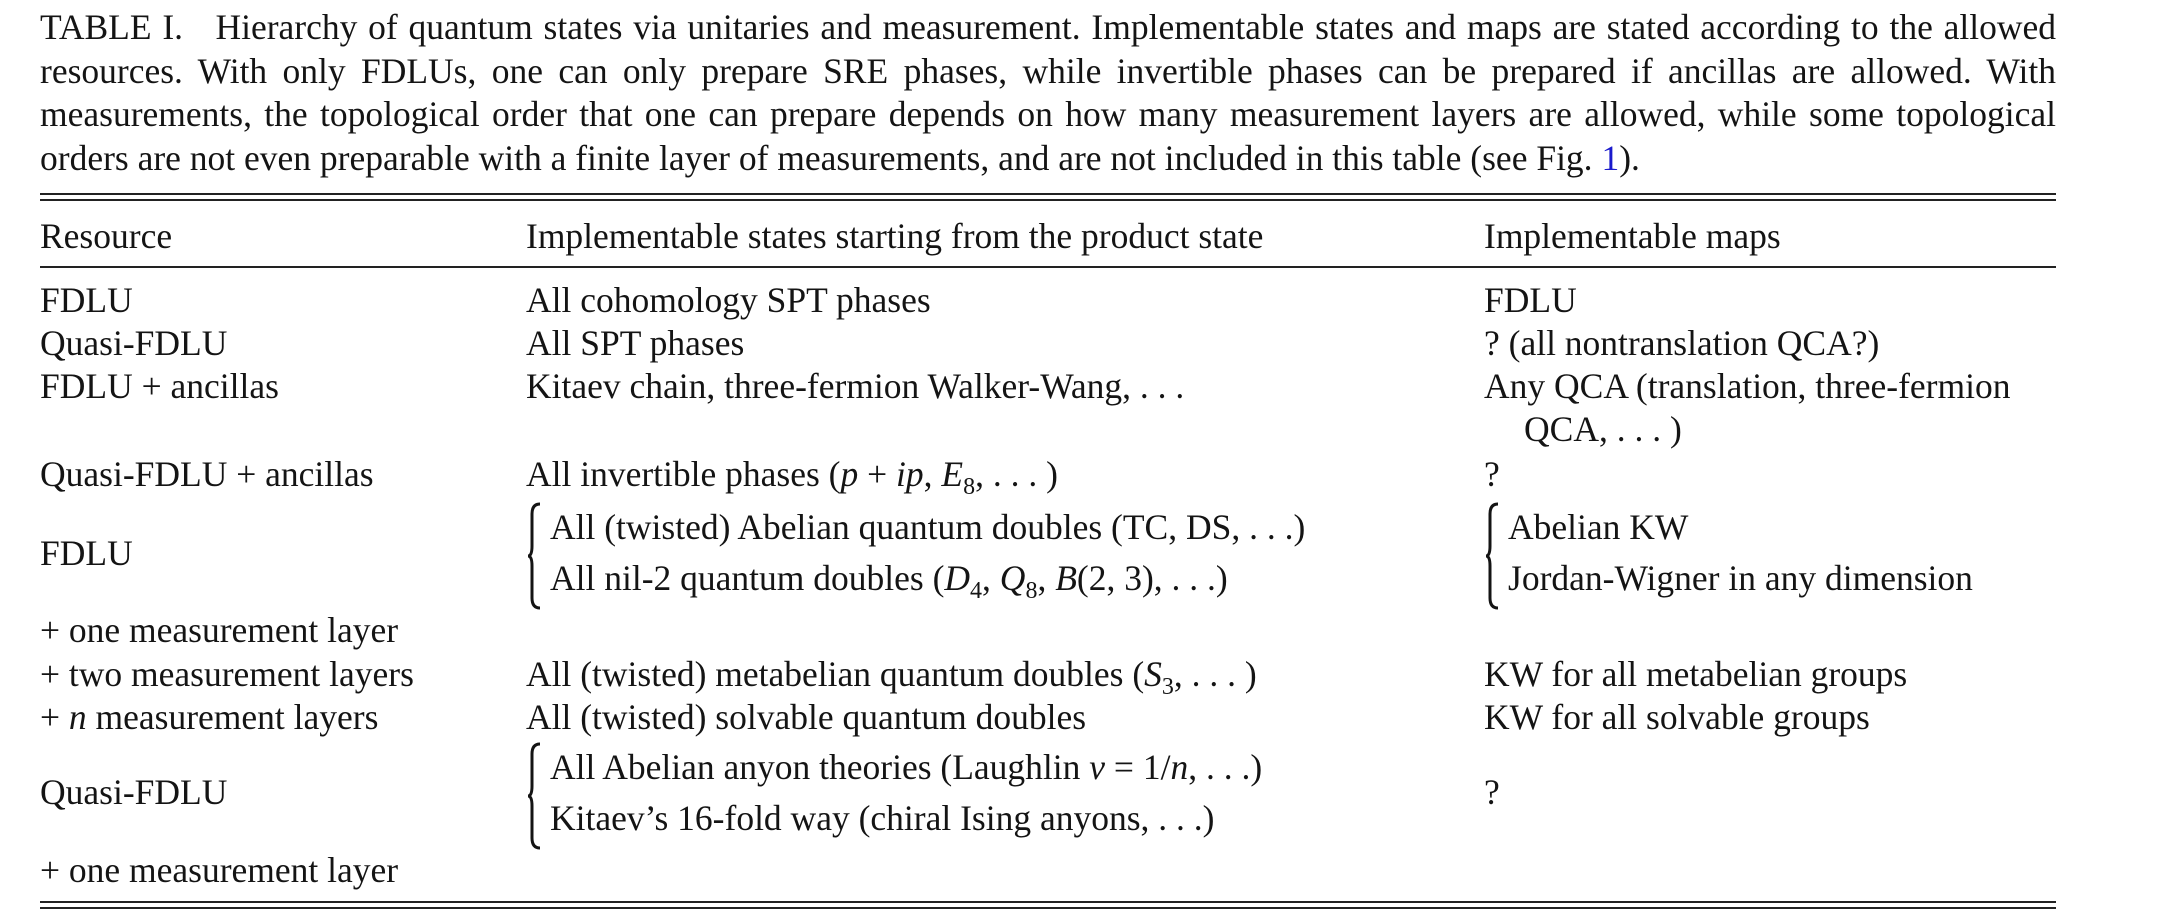 This screenshot has height=918, width=2174. I want to click on row6-maps: KW for all metabelian groups, so click(1696, 674).